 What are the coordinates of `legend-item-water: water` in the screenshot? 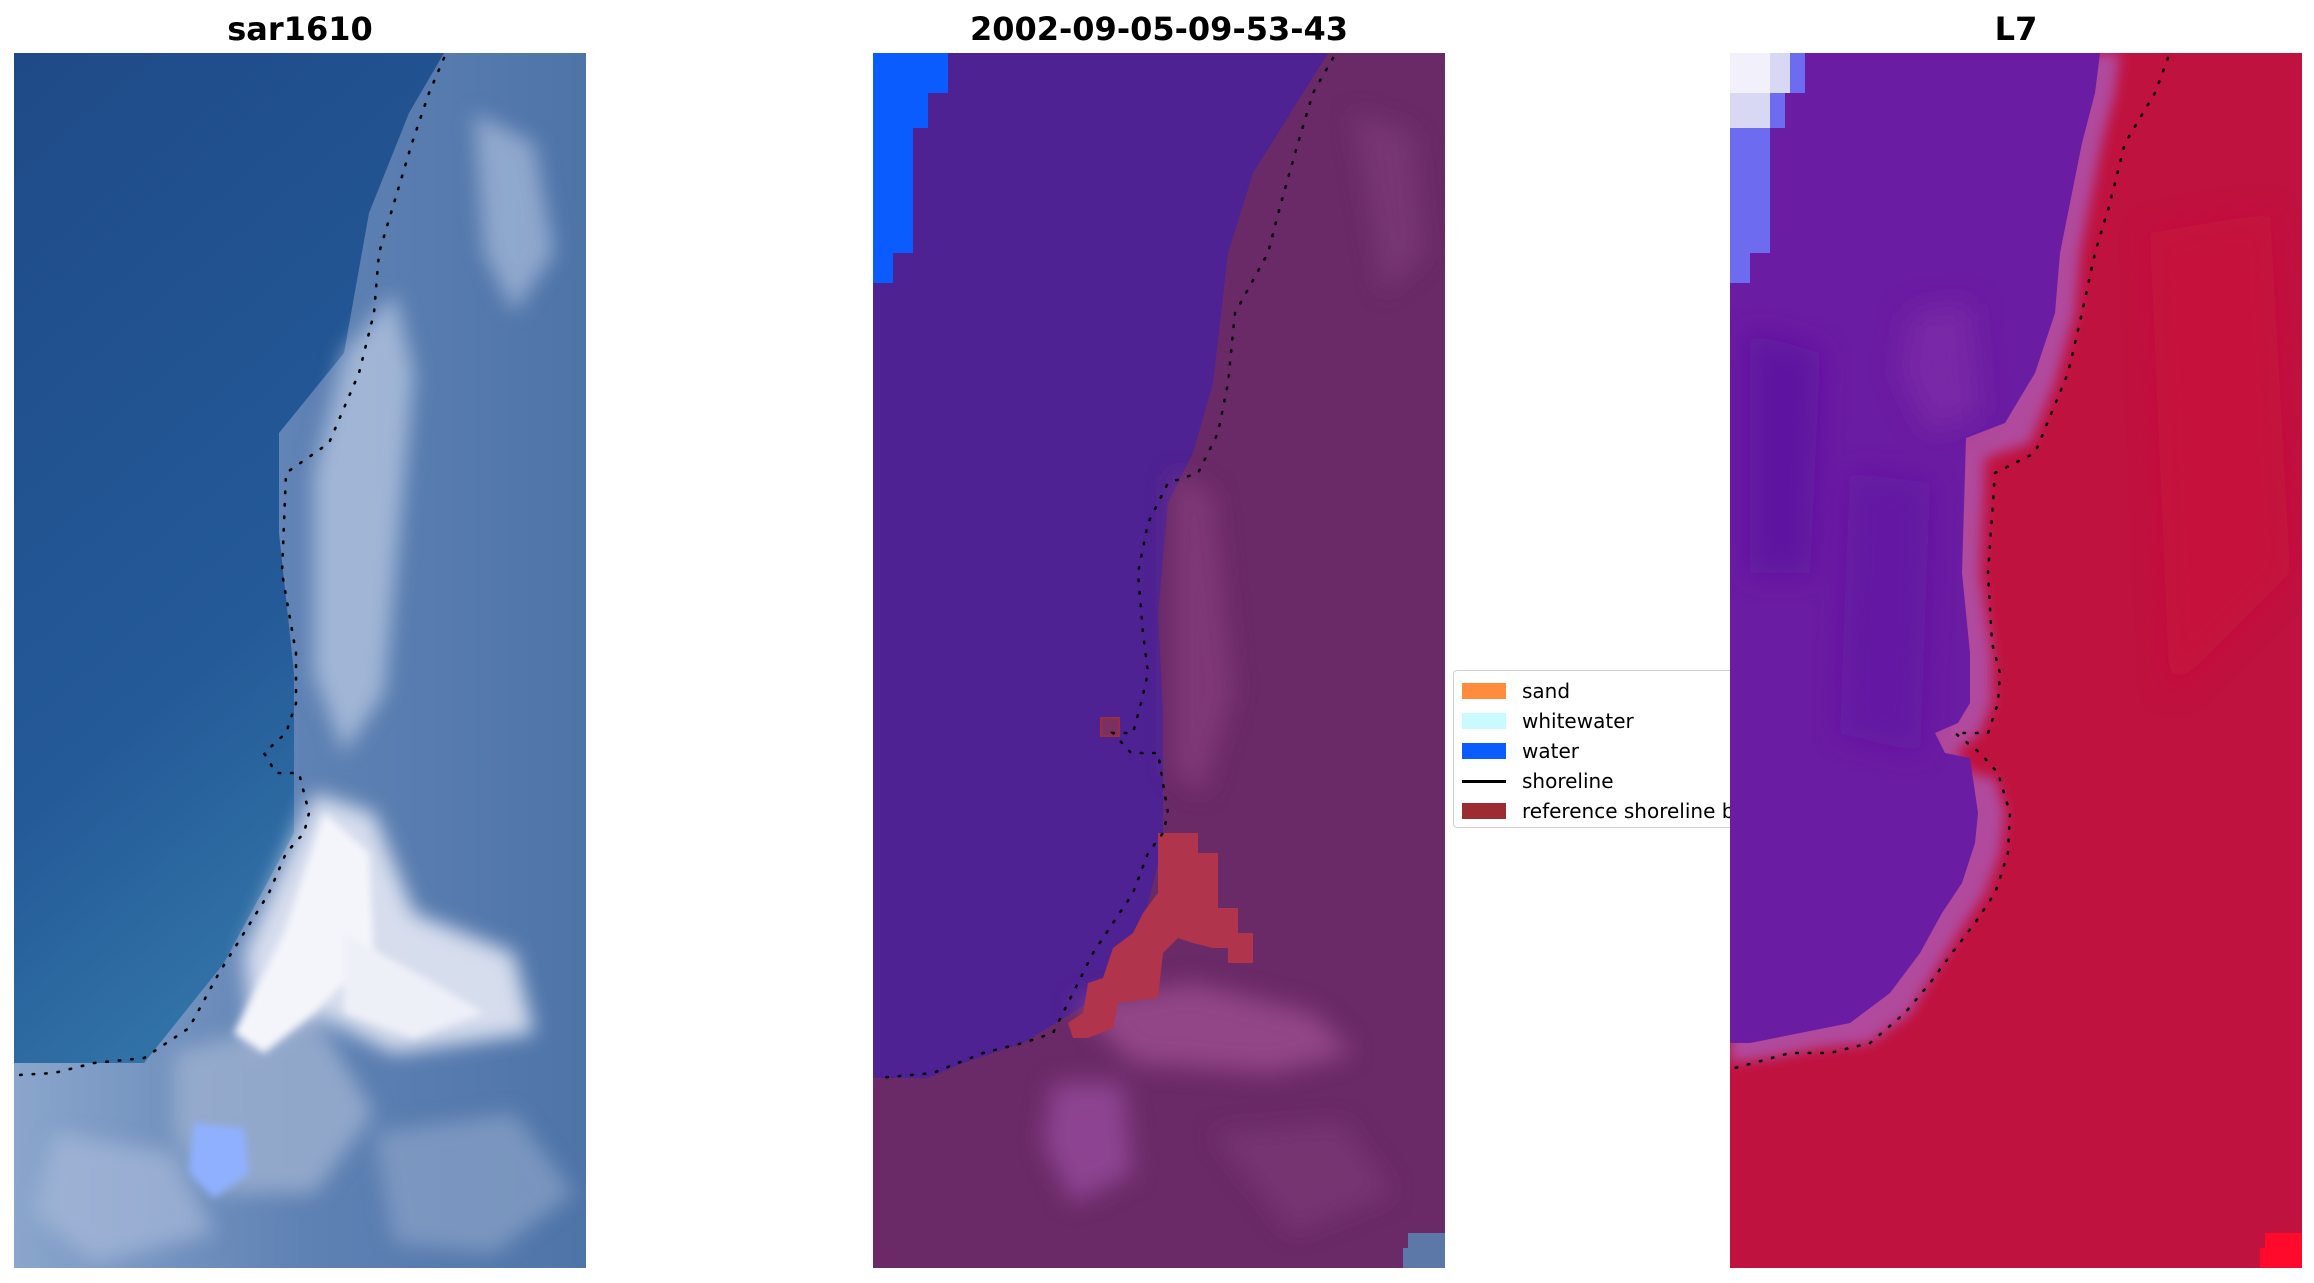 It's located at (1520, 751).